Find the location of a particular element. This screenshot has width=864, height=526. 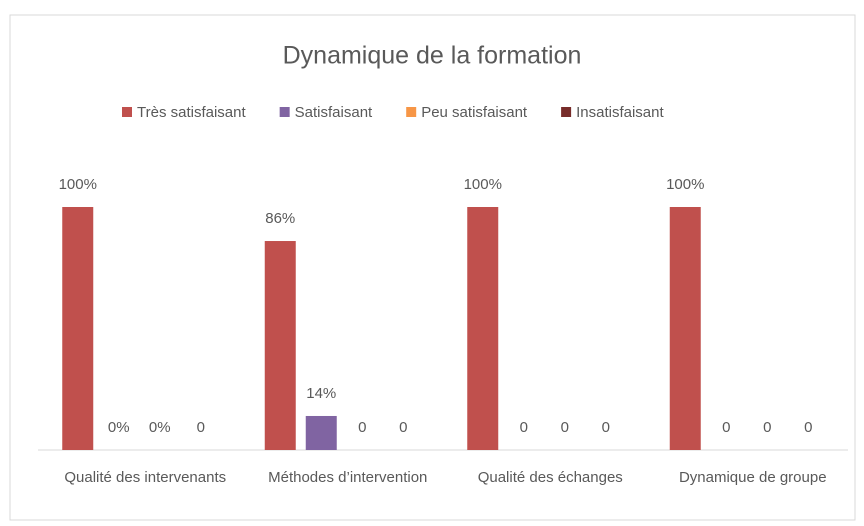

chart-title: Dynamique de la formation is located at coordinates (432, 56).